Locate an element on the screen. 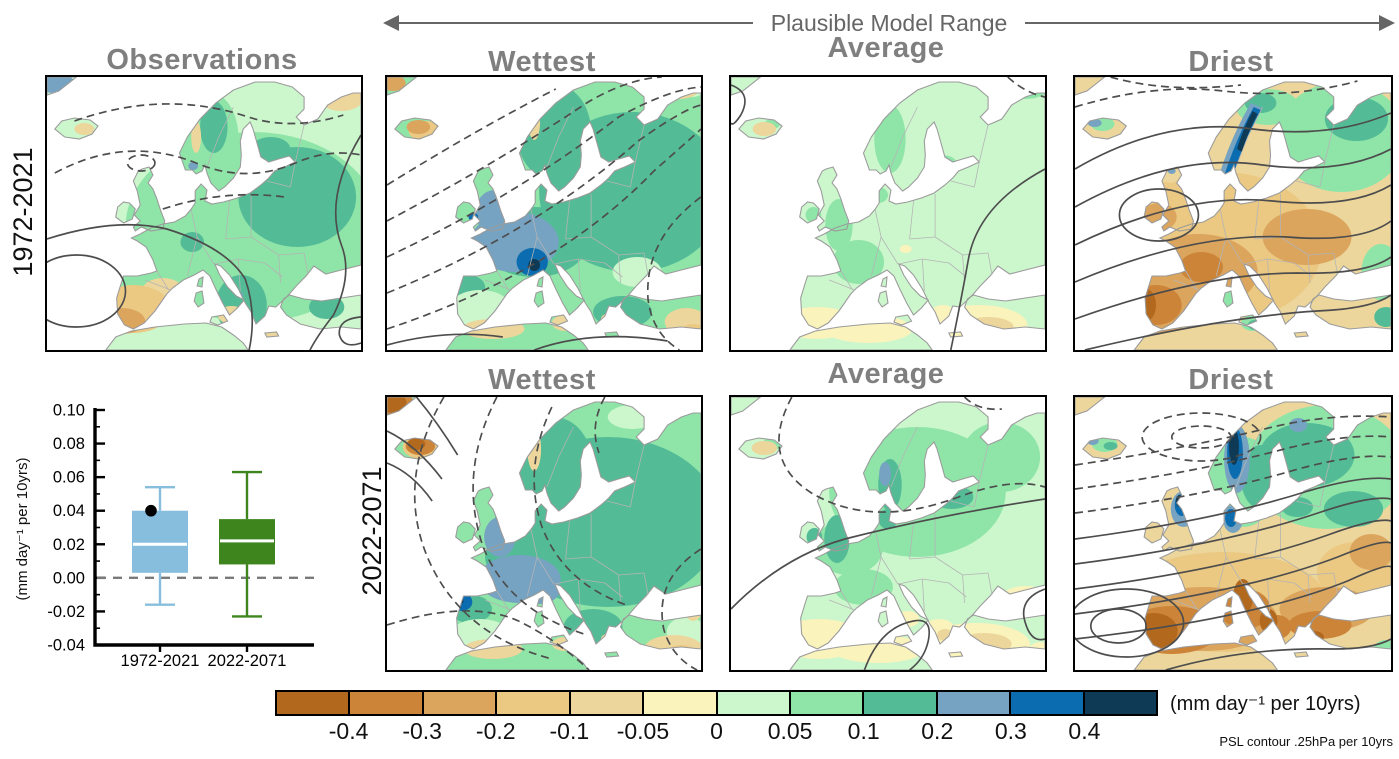 The height and width of the screenshot is (759, 1399). colorbar-tick-label: -0.2 is located at coordinates (495, 731).